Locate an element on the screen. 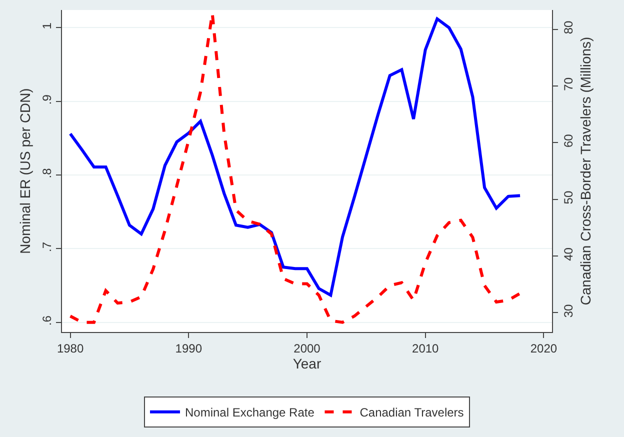 The height and width of the screenshot is (437, 624). y-tick-label: .9 is located at coordinates (47, 99).